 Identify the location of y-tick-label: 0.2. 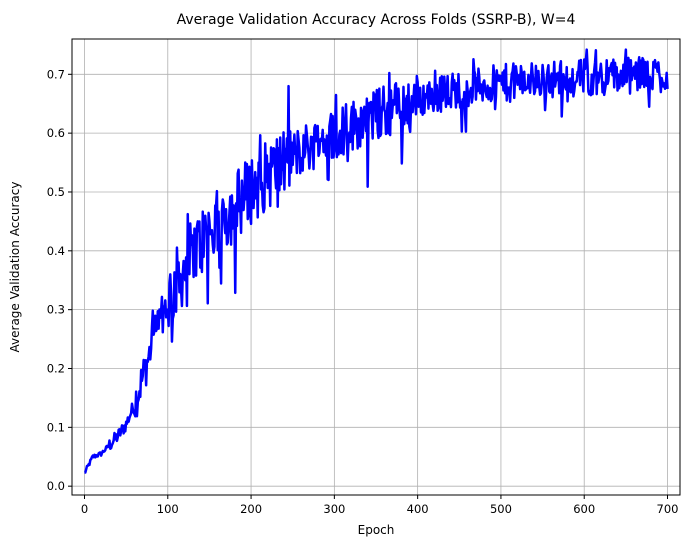
(56, 368).